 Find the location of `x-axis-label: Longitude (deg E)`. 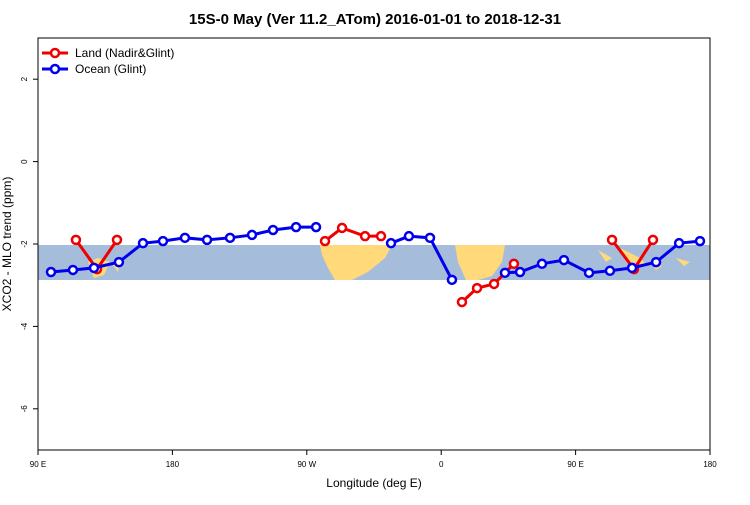

x-axis-label: Longitude (deg E) is located at coordinates (373, 483).